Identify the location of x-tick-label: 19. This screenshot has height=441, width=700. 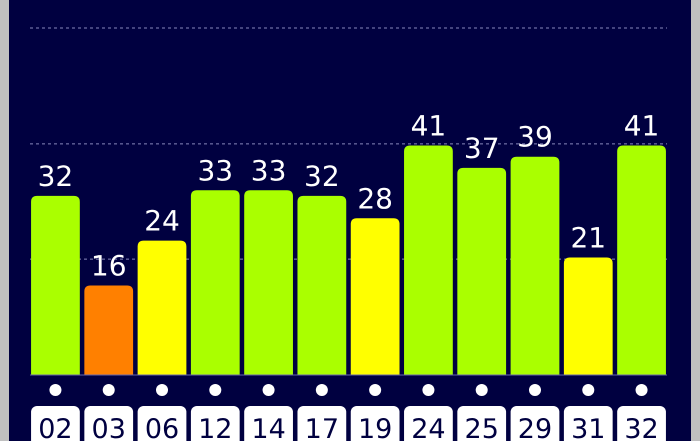
(375, 427).